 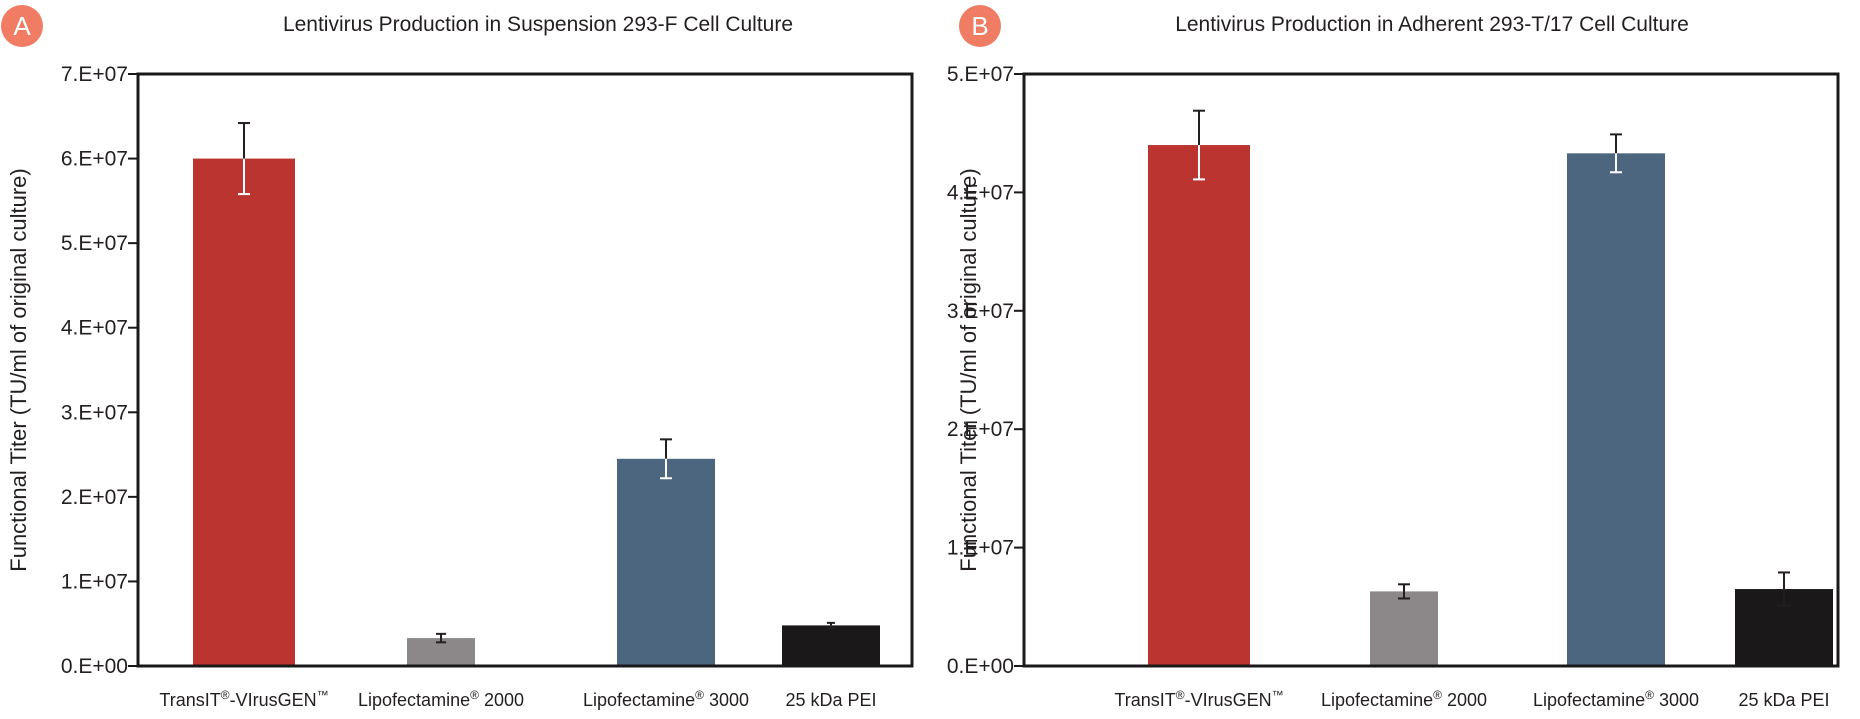 What do you see at coordinates (94, 666) in the screenshot?
I see `panel-a-ytick-label-0: 0.E+00` at bounding box center [94, 666].